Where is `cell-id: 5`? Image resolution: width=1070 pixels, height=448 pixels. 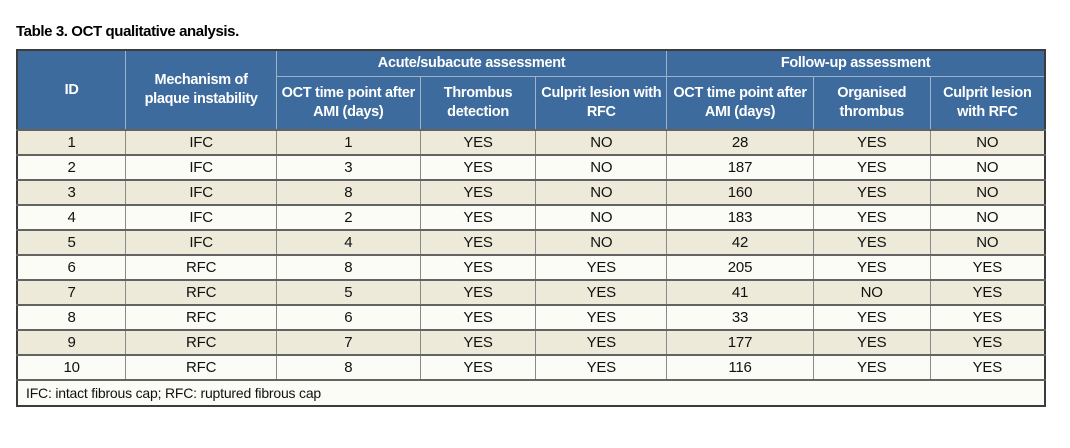
cell-id: 5 is located at coordinates (71, 242).